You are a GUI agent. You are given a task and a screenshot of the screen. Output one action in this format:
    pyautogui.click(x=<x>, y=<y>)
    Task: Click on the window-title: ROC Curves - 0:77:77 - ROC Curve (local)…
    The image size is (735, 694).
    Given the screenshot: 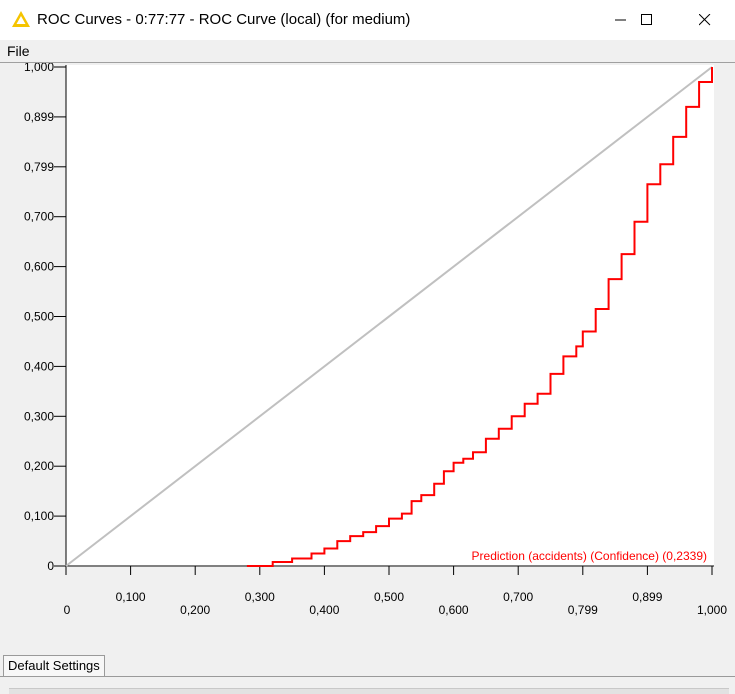 What is the action you would take?
    pyautogui.click(x=224, y=19)
    